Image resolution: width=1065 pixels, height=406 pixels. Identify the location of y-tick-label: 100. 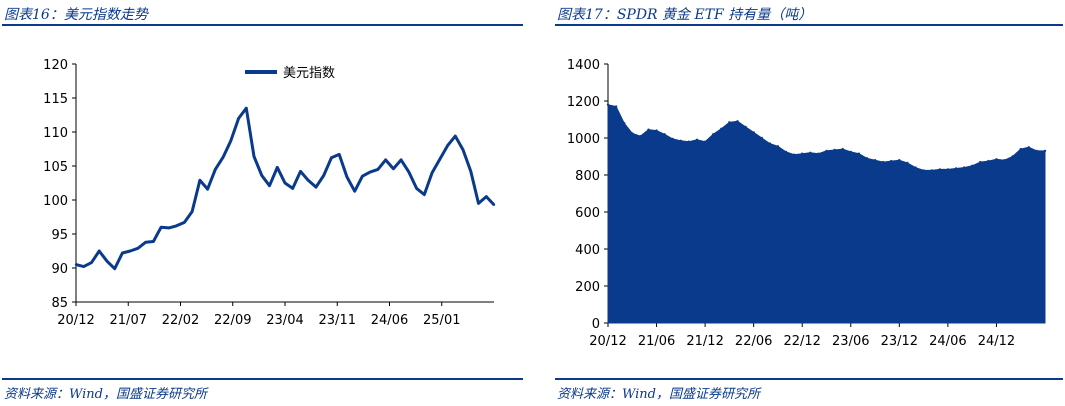
(55, 201).